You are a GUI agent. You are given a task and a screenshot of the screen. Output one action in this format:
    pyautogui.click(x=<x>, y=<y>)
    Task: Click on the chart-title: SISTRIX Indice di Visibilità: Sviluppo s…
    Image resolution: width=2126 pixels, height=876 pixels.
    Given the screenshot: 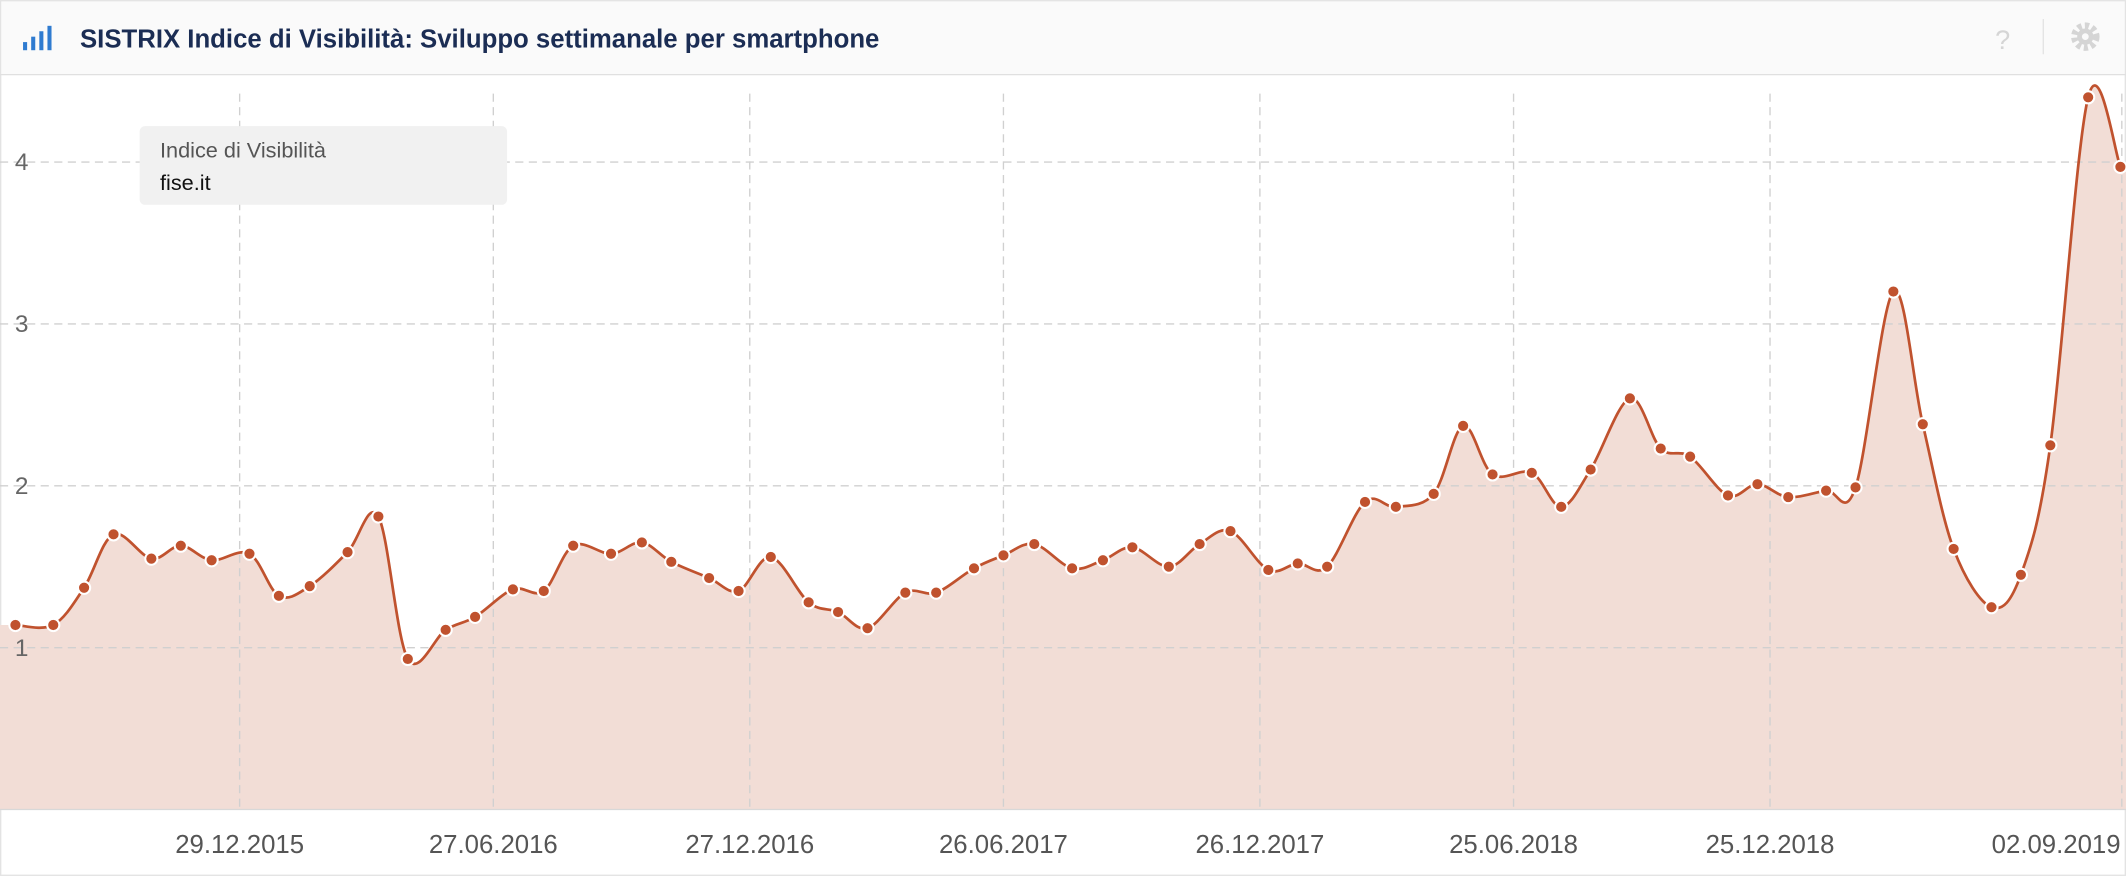 What is the action you would take?
    pyautogui.click(x=479, y=40)
    